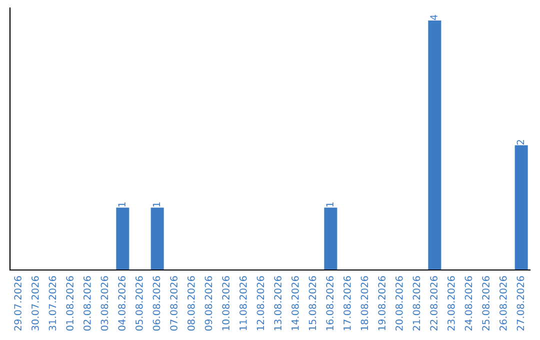  Describe the element at coordinates (174, 303) in the screenshot. I see `x-tick-label: 07.08.2026` at that location.